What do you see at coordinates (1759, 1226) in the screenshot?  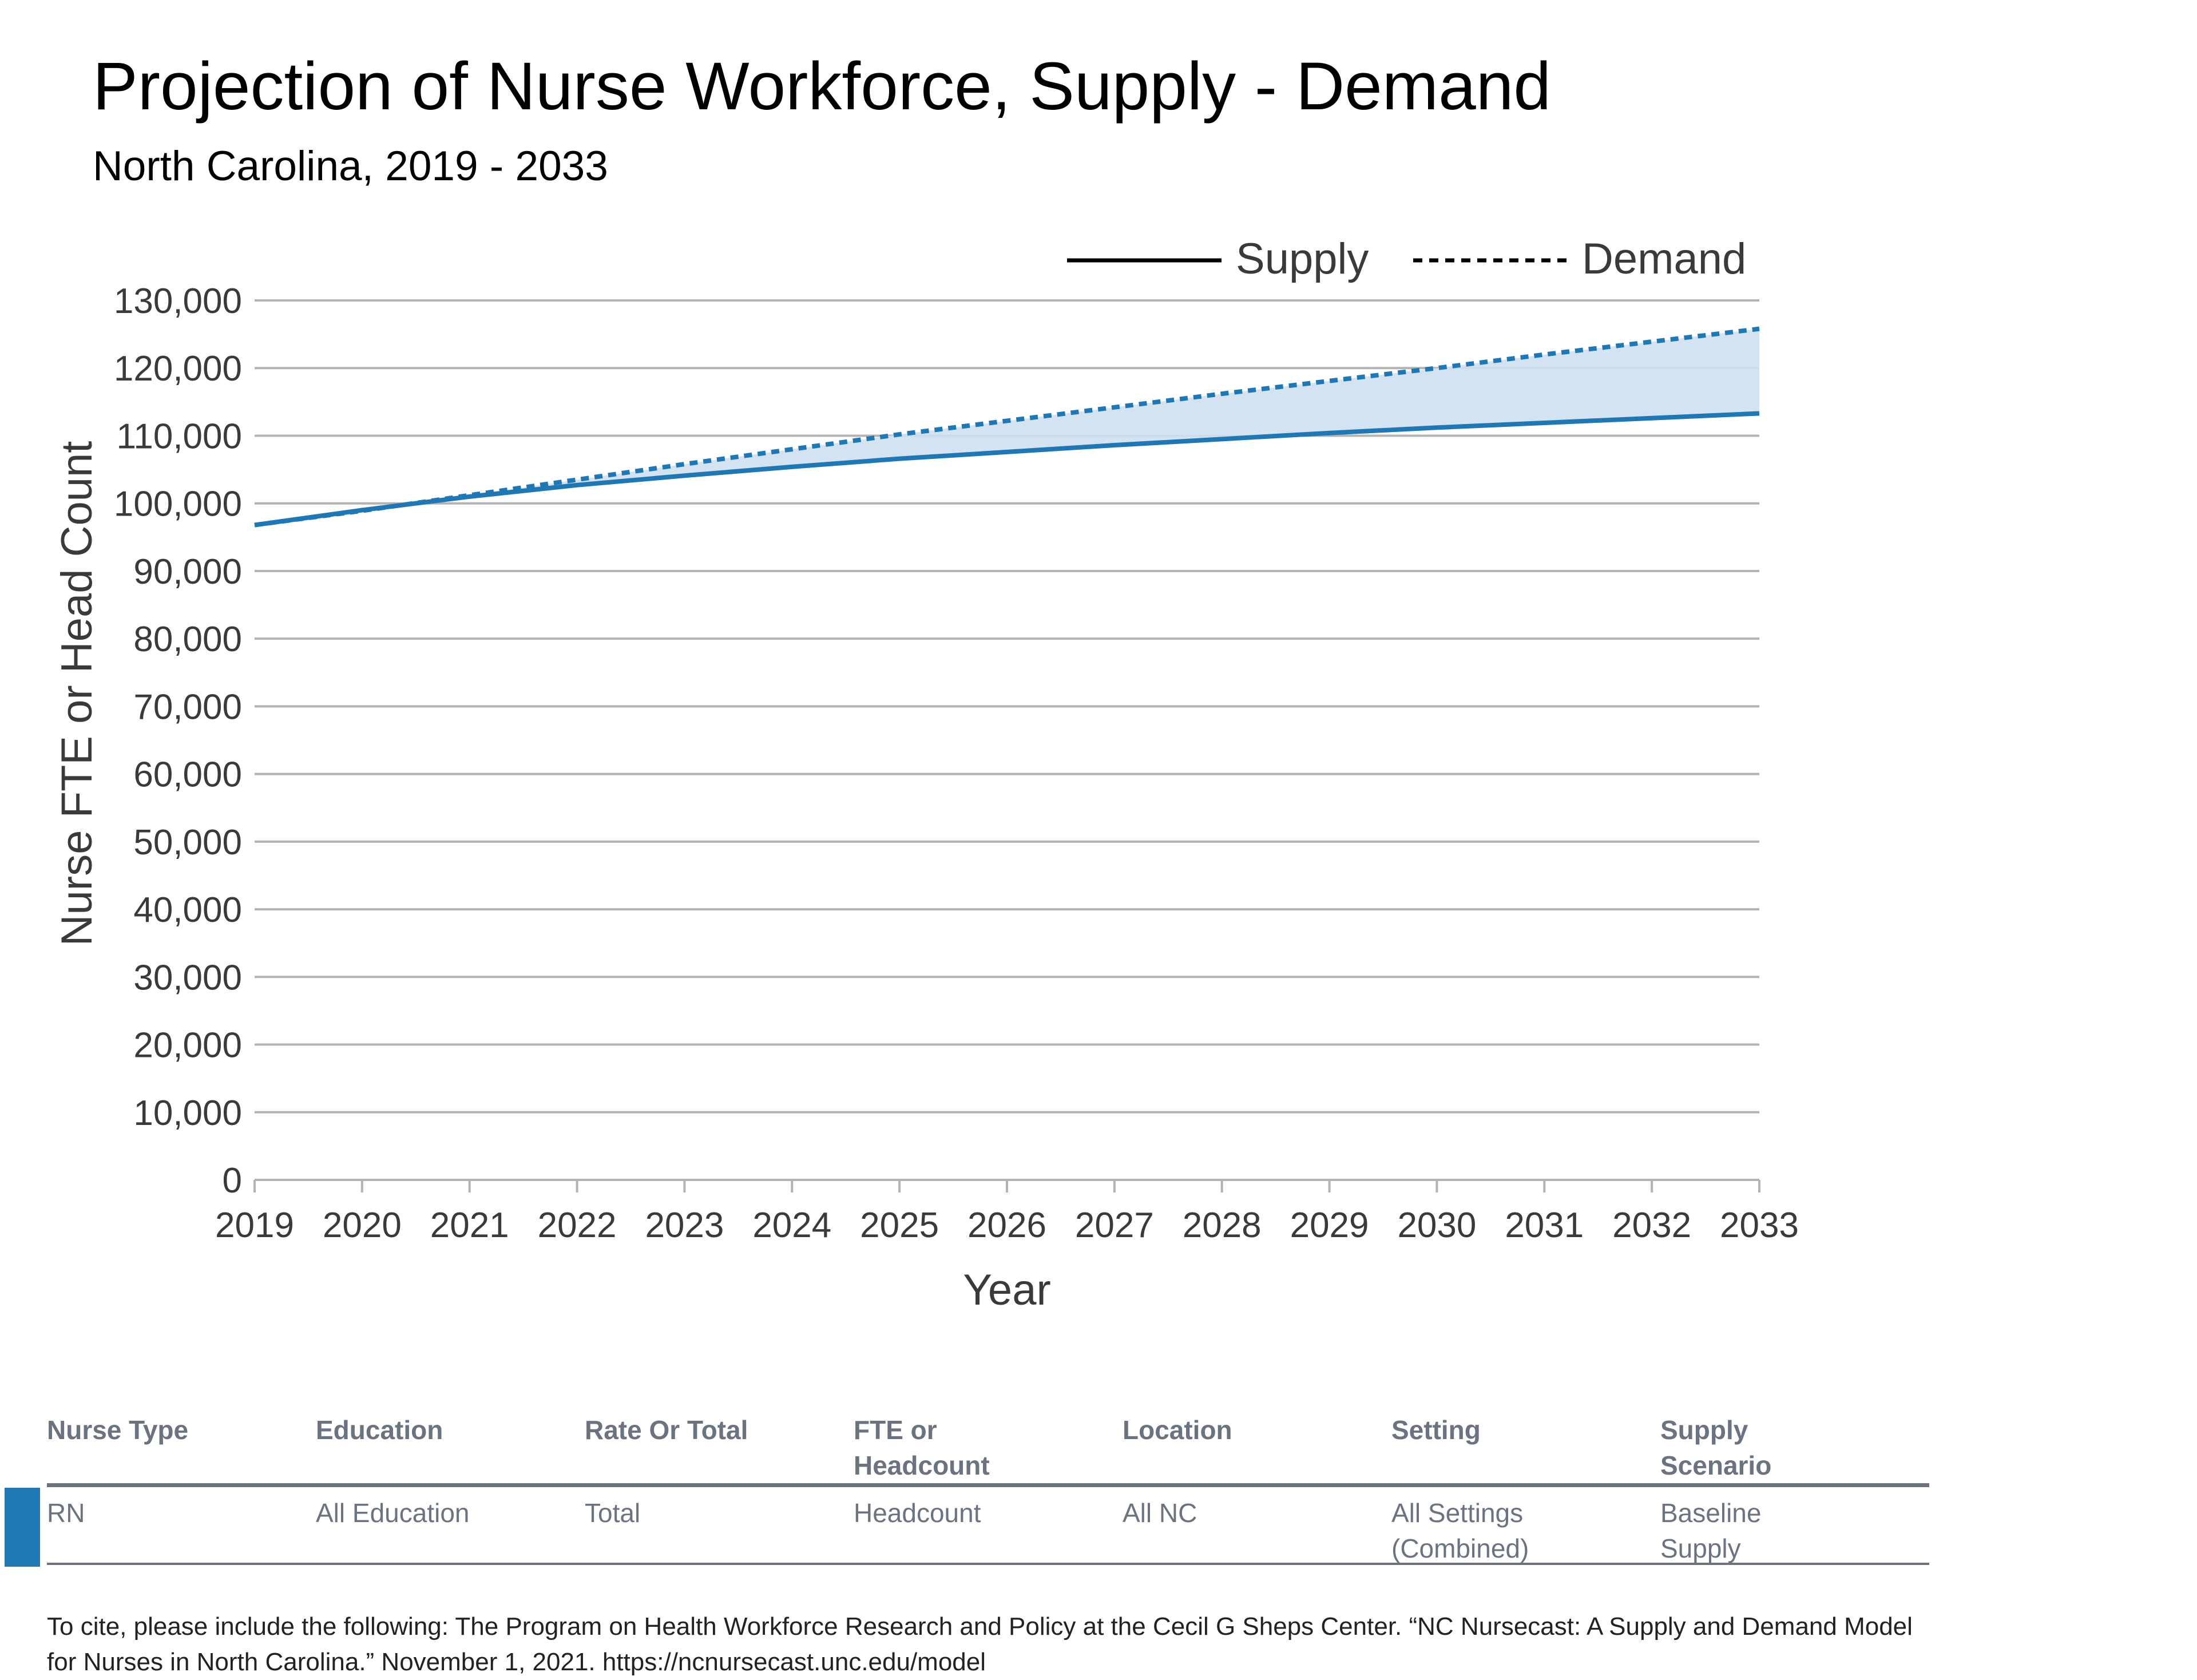 I see `x-tick-label: 2033` at bounding box center [1759, 1226].